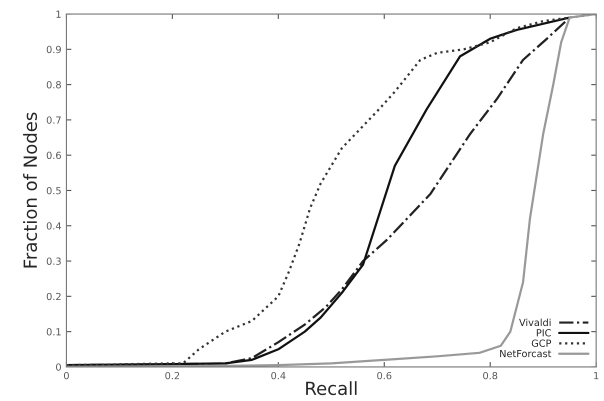 The image size is (604, 401). What do you see at coordinates (66, 376) in the screenshot?
I see `x-tick-label: 0` at bounding box center [66, 376].